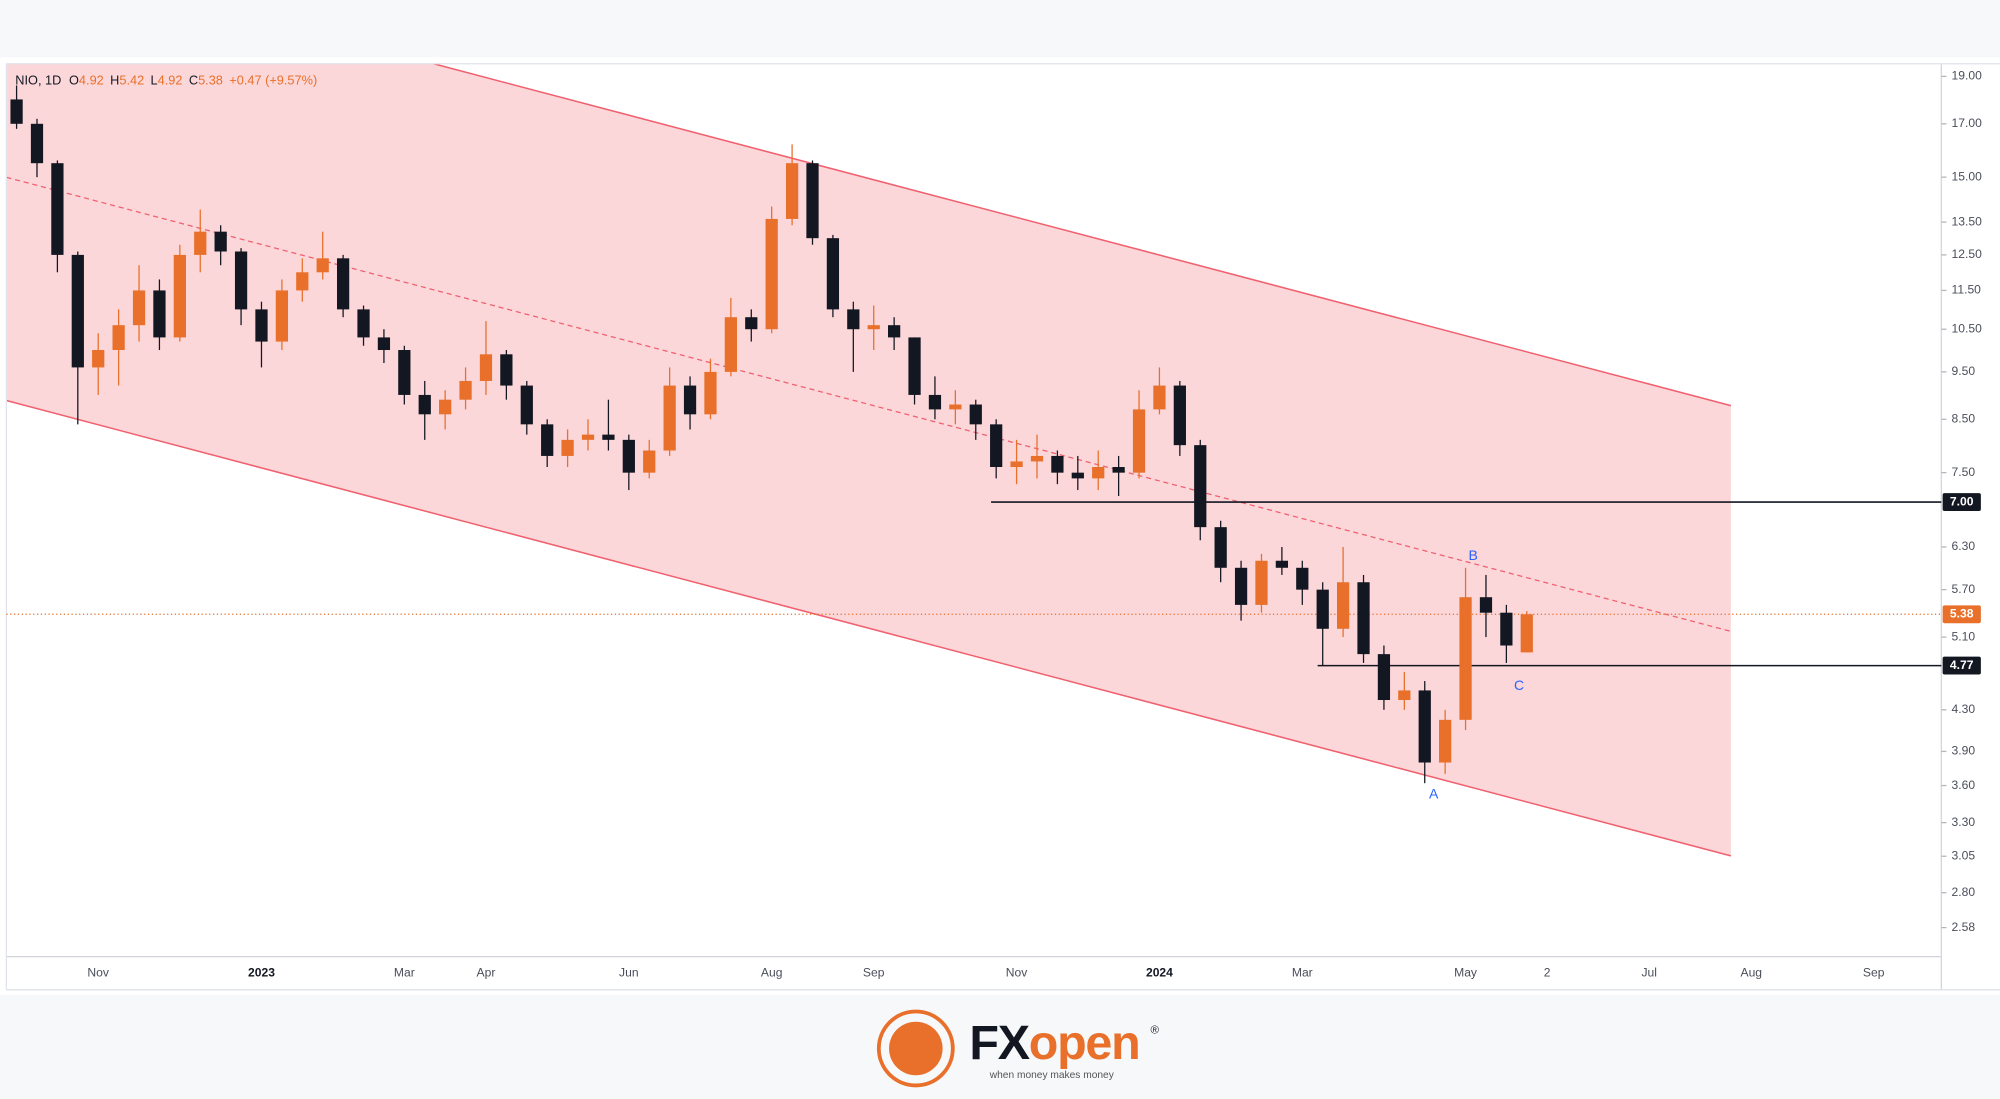 The width and height of the screenshot is (2000, 1099). Describe the element at coordinates (1967, 123) in the screenshot. I see `y-tick-label: 17.00` at that location.